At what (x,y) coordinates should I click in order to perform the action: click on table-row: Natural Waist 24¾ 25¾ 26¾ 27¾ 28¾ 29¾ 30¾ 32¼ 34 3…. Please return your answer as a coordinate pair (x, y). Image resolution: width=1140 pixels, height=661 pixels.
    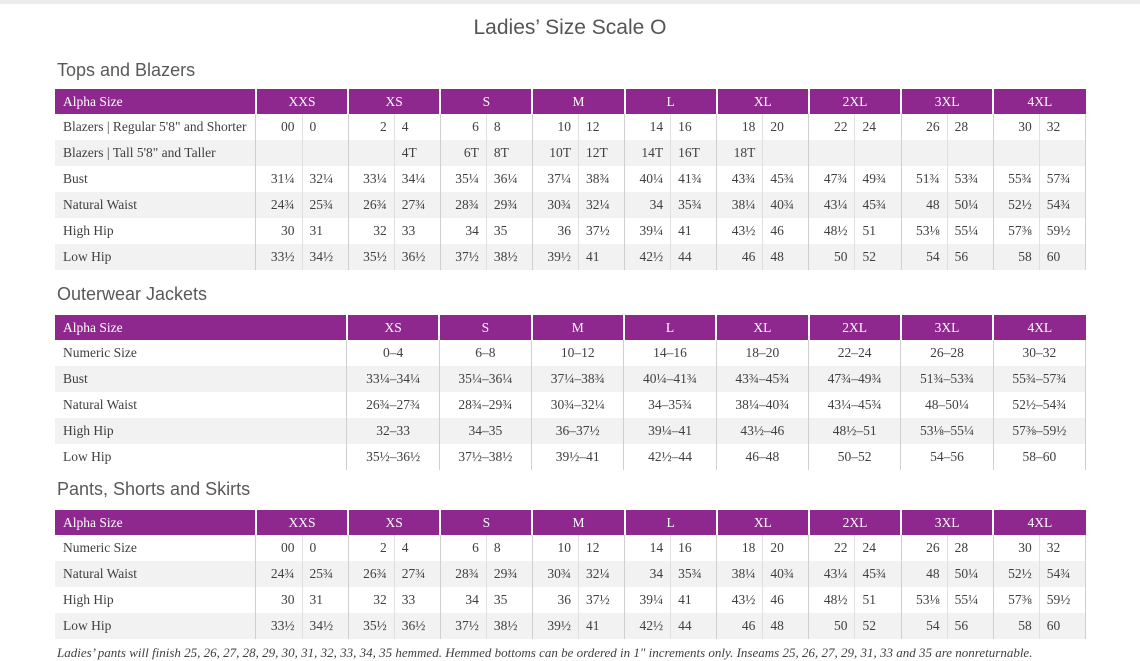
    Looking at the image, I should click on (571, 205).